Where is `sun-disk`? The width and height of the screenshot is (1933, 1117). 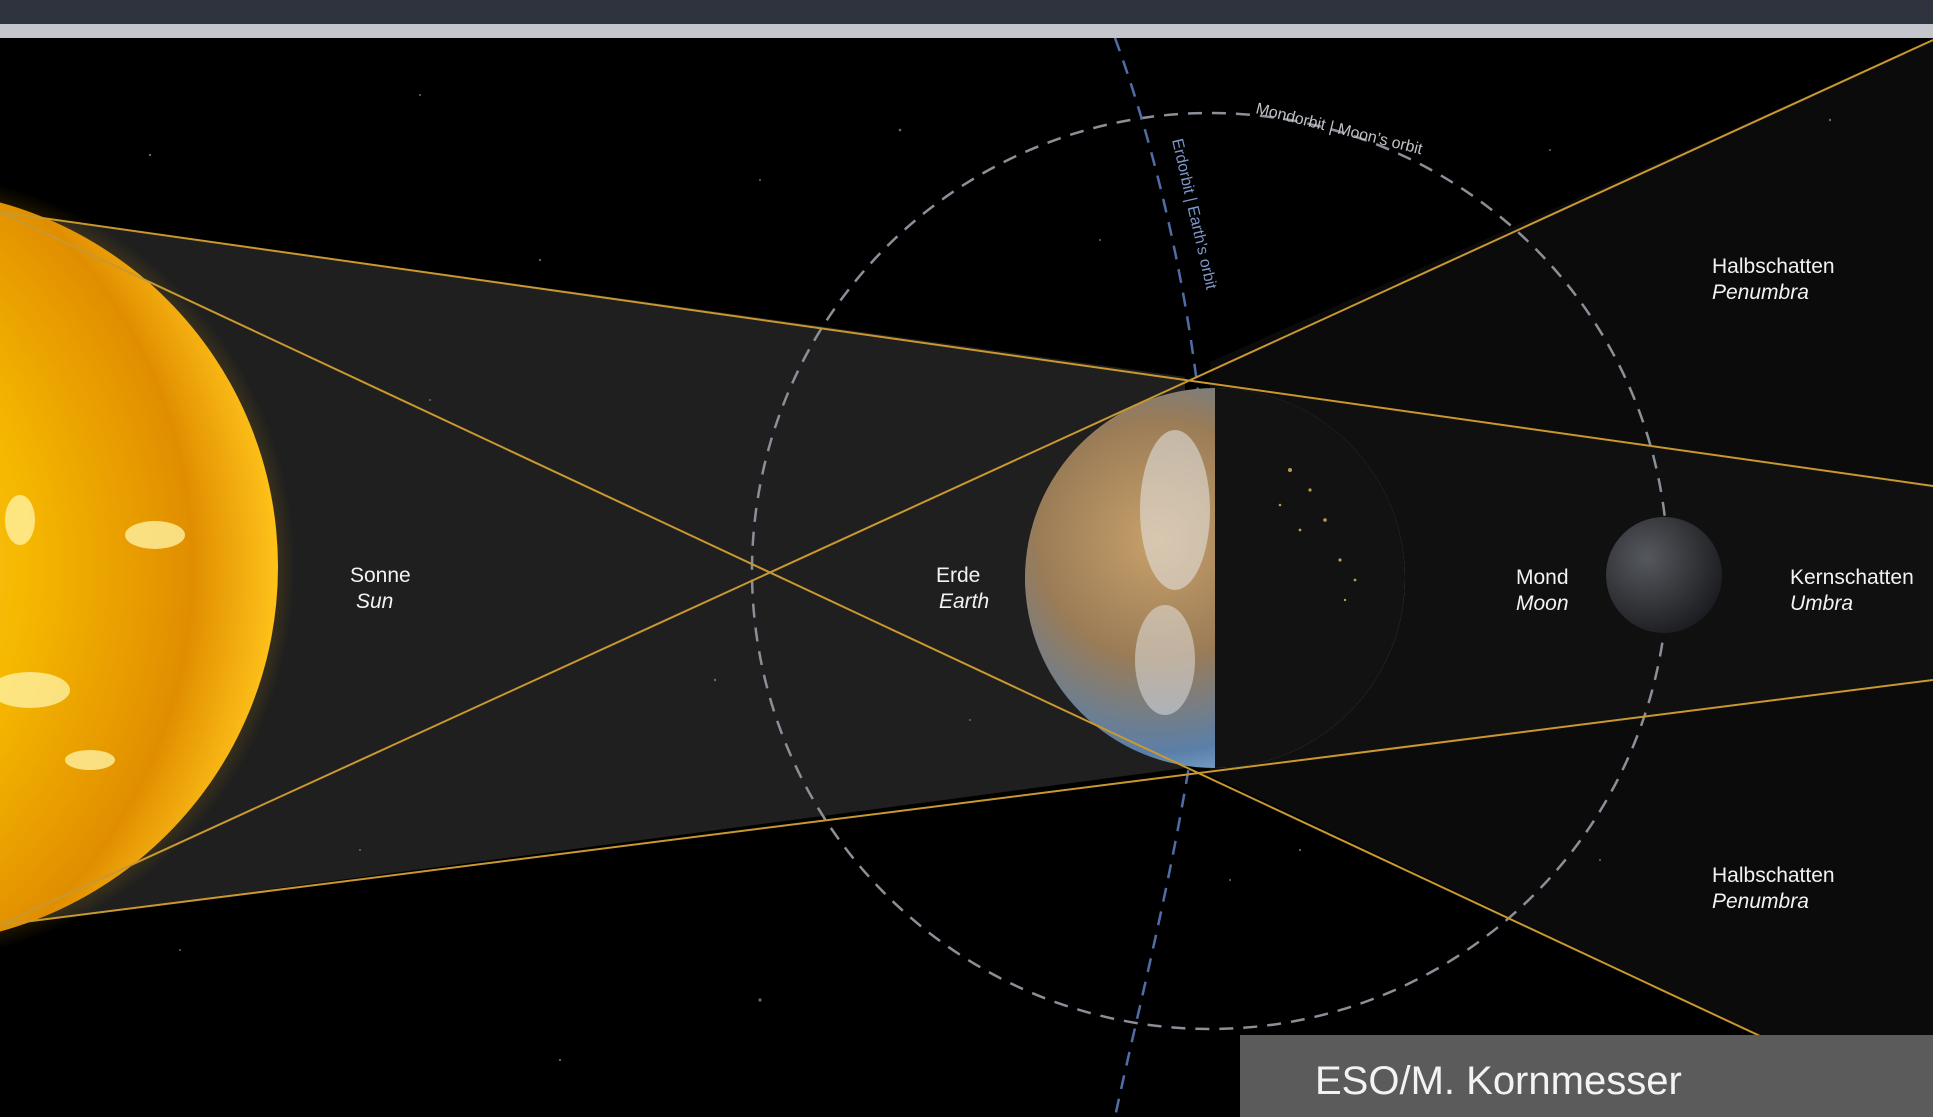 sun-disk is located at coordinates (139, 567).